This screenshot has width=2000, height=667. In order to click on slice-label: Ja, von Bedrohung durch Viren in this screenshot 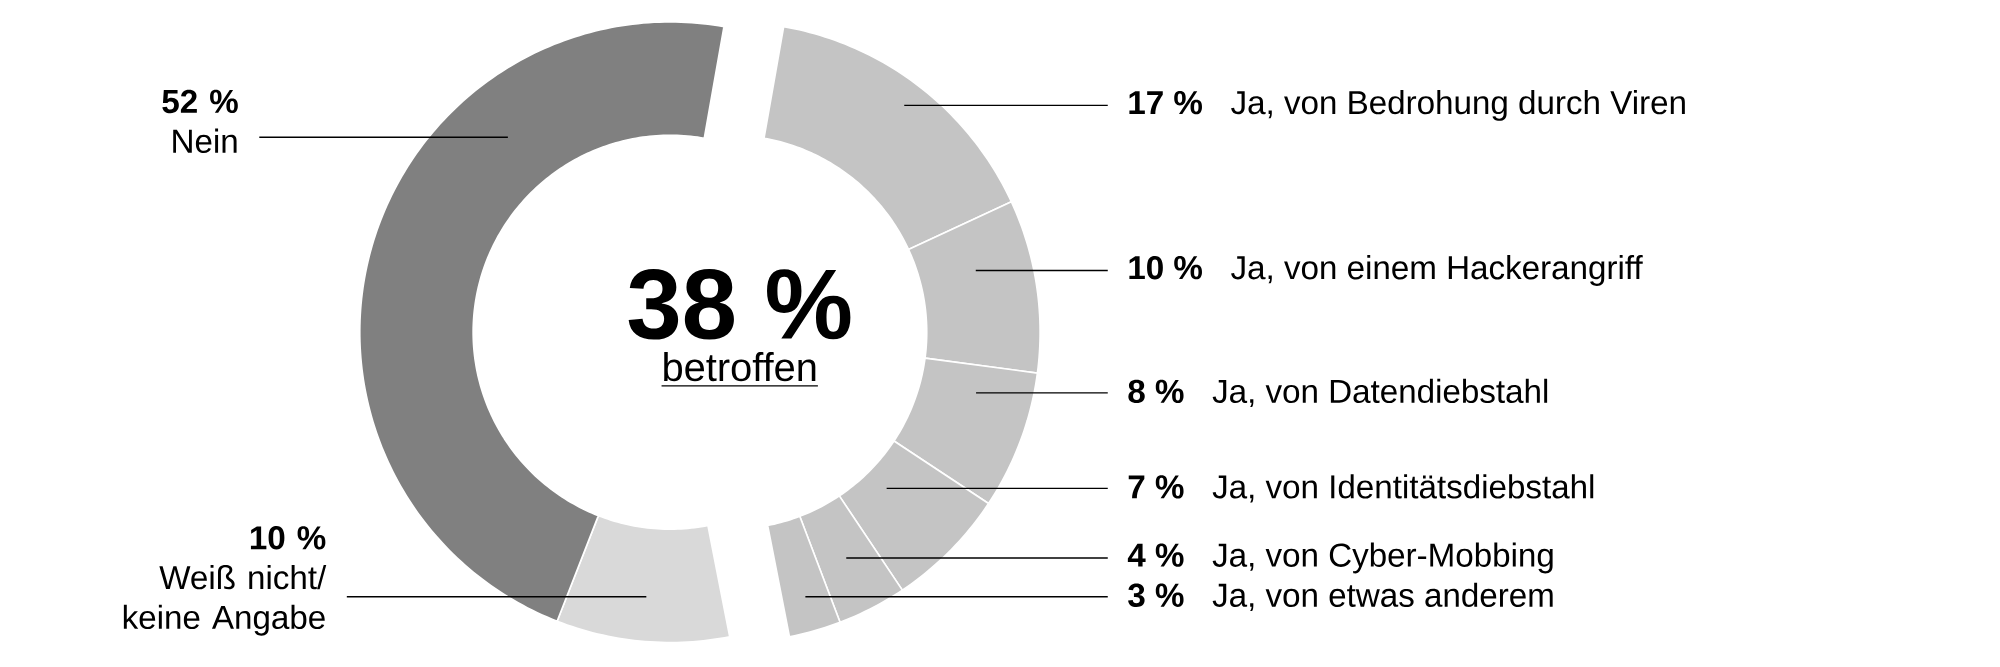, I will do `click(1458, 105)`.